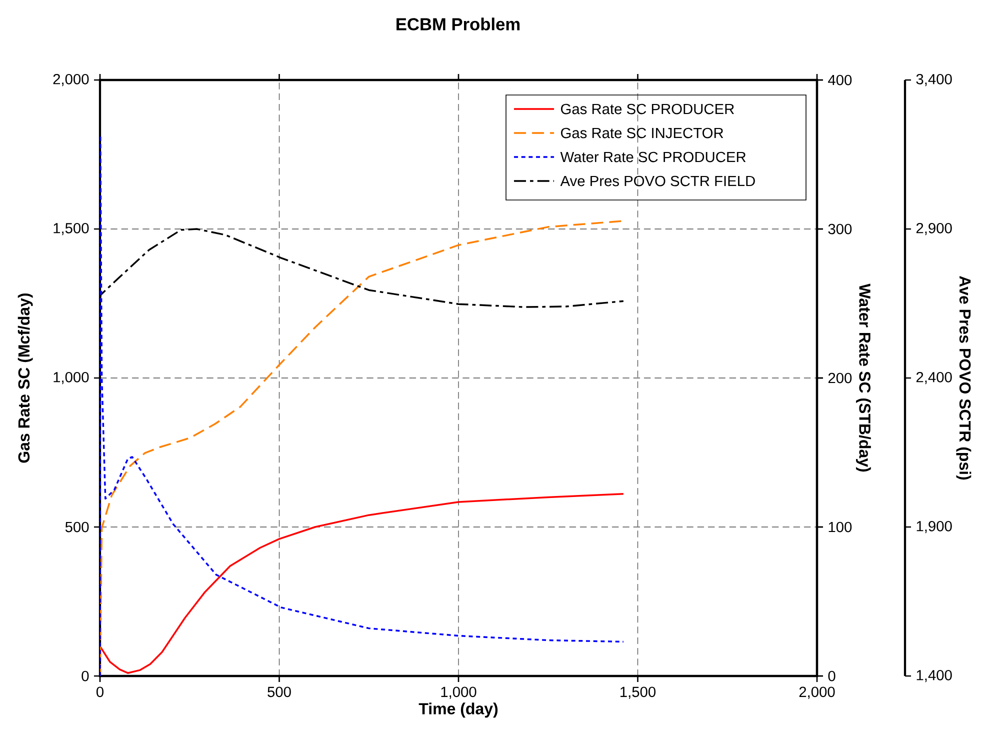 The width and height of the screenshot is (997, 747). Describe the element at coordinates (71, 229) in the screenshot. I see `y-tick-label: 1,500` at that location.